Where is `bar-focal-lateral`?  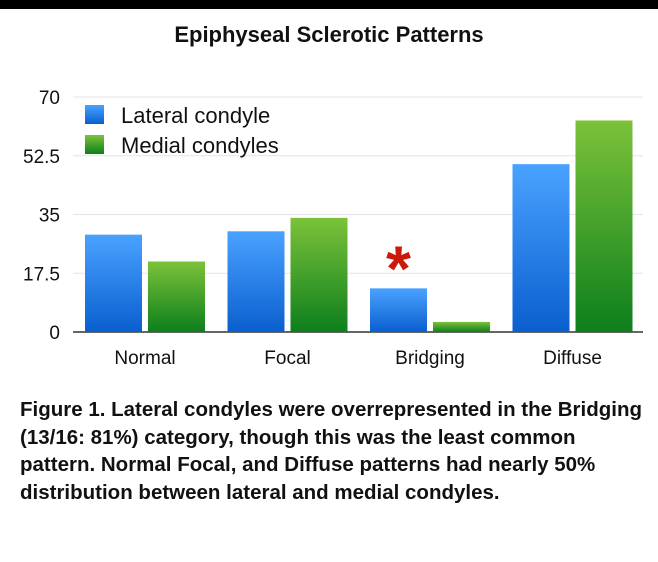 bar-focal-lateral is located at coordinates (256, 281).